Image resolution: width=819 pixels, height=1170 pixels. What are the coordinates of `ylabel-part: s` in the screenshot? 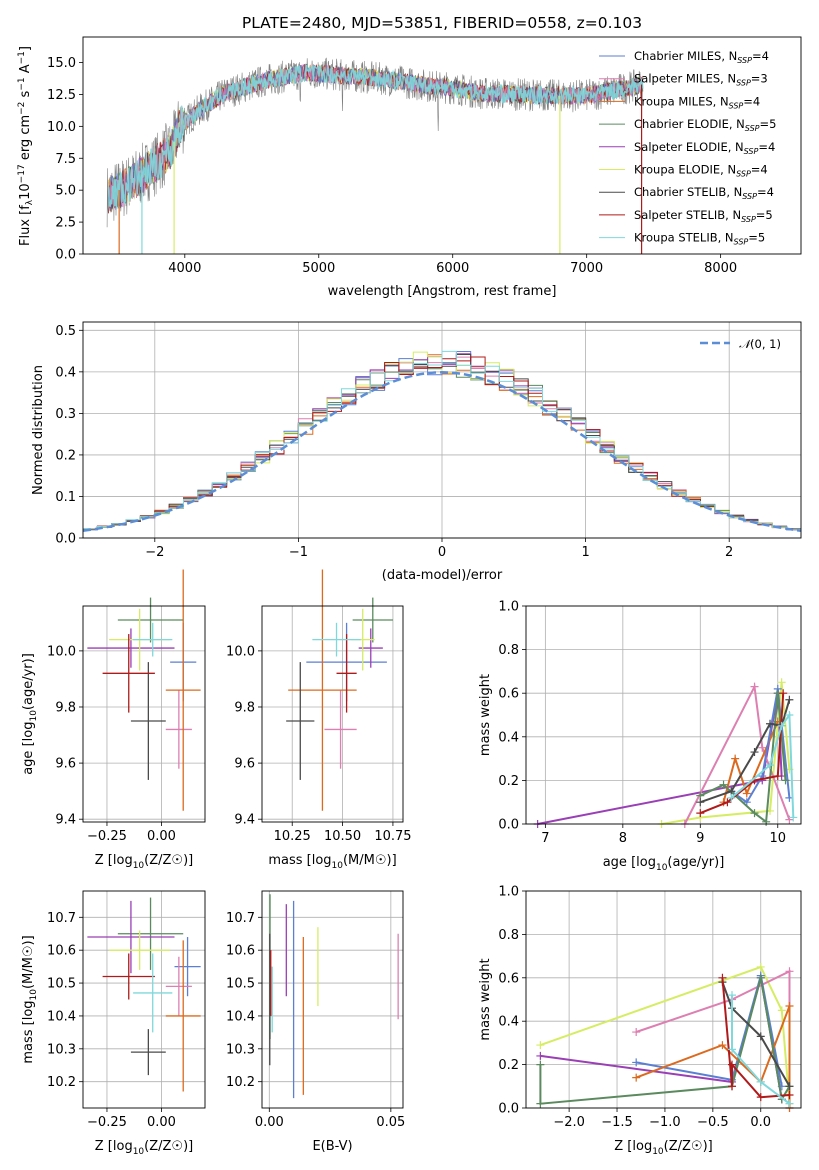 It's located at (25, 95).